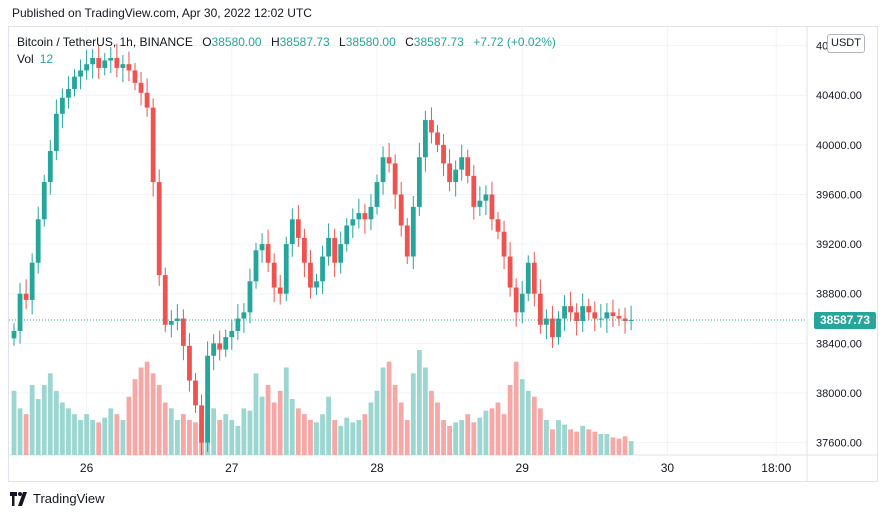 The width and height of the screenshot is (890, 518). Describe the element at coordinates (69, 498) in the screenshot. I see `footer-brand-label: TradingView` at that location.